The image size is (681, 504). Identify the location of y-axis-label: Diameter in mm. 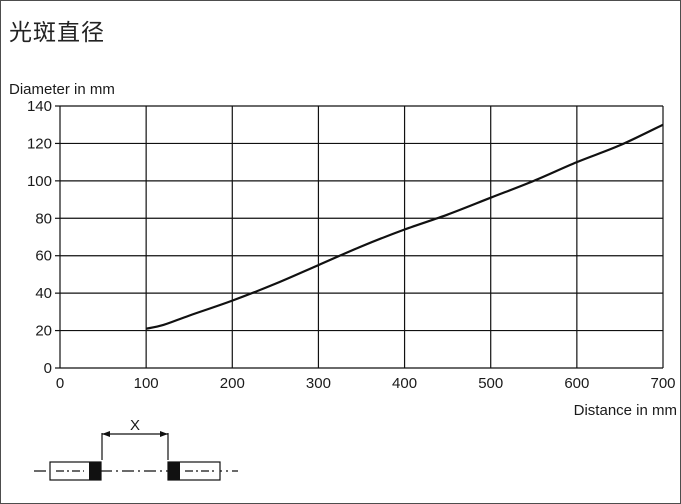
(62, 89).